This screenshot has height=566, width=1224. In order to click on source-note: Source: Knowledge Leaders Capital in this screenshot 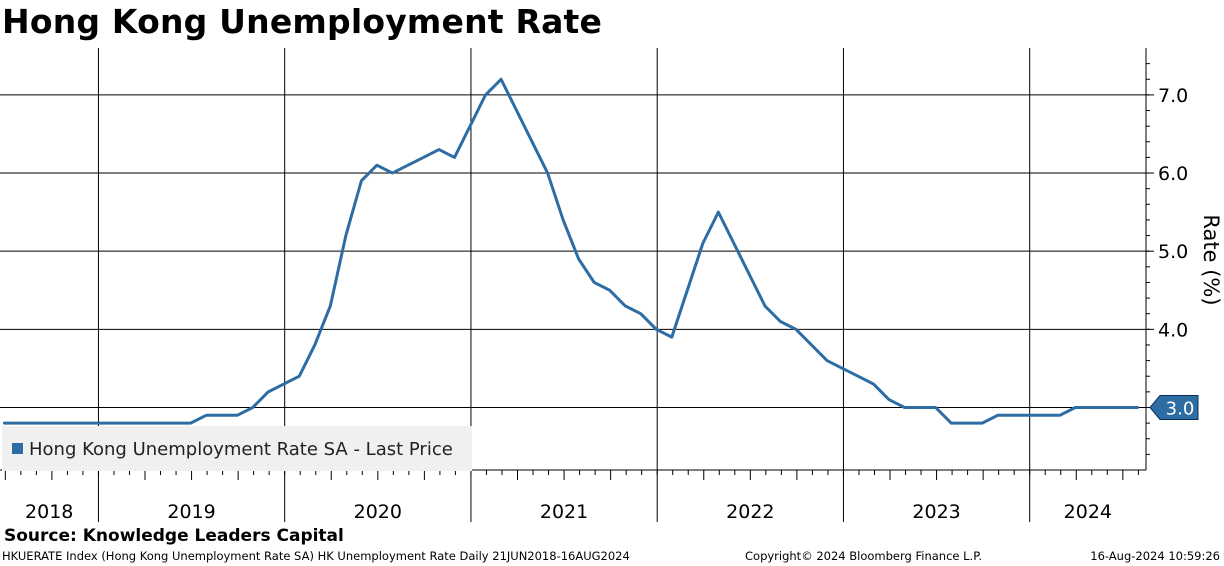, I will do `click(174, 536)`.